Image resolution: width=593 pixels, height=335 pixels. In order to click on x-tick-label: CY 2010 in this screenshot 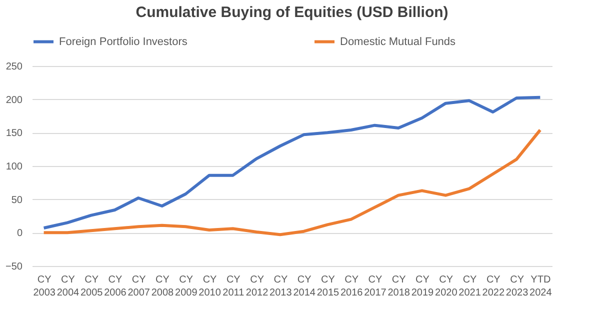, I will do `click(210, 286)`.